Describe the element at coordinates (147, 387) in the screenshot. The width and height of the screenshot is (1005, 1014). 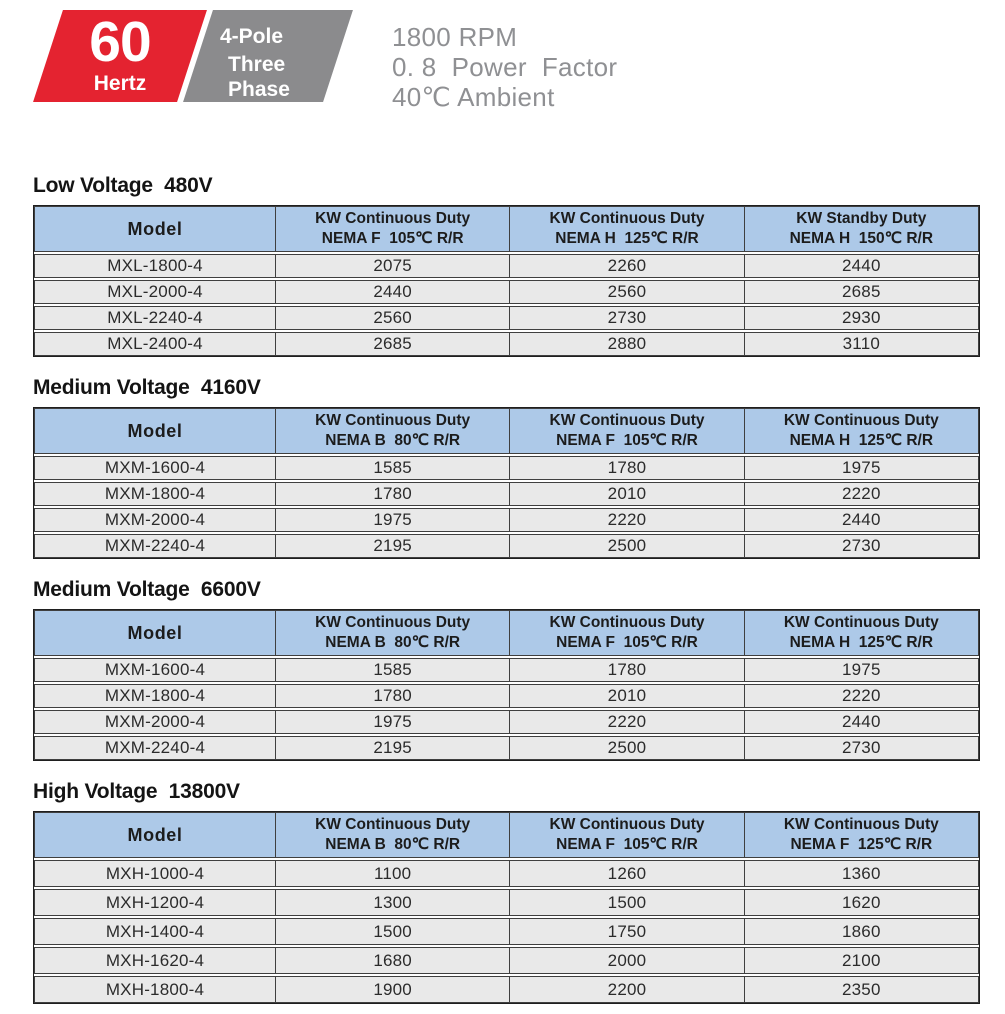
I see `section-title-medium-voltage-4160: Medium Voltage 4160V` at that location.